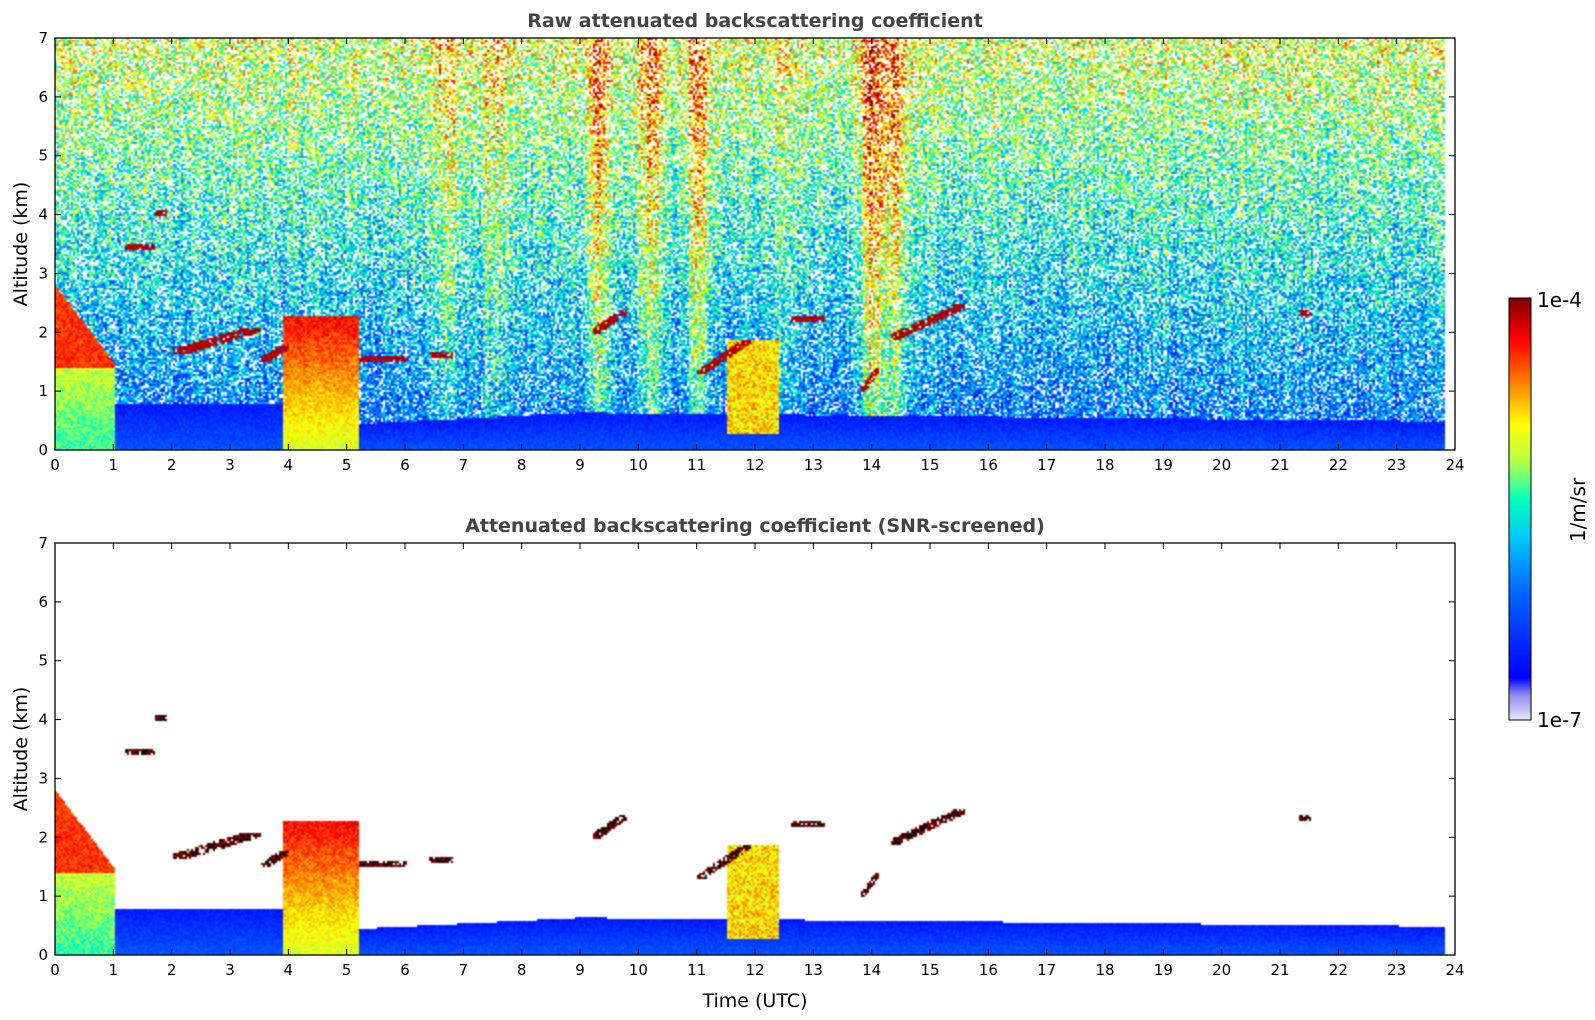 The height and width of the screenshot is (1020, 1595). I want to click on colorbar-frame, so click(1520, 509).